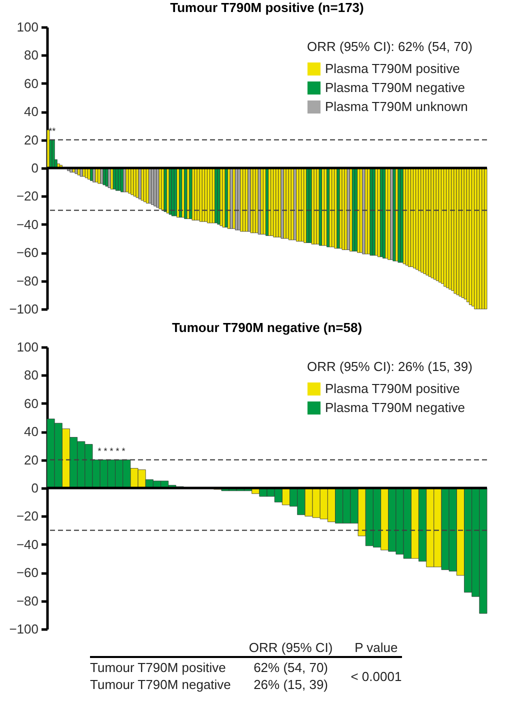 This screenshot has height=727, width=508. I want to click on annotation: * * * * *, so click(112, 451).